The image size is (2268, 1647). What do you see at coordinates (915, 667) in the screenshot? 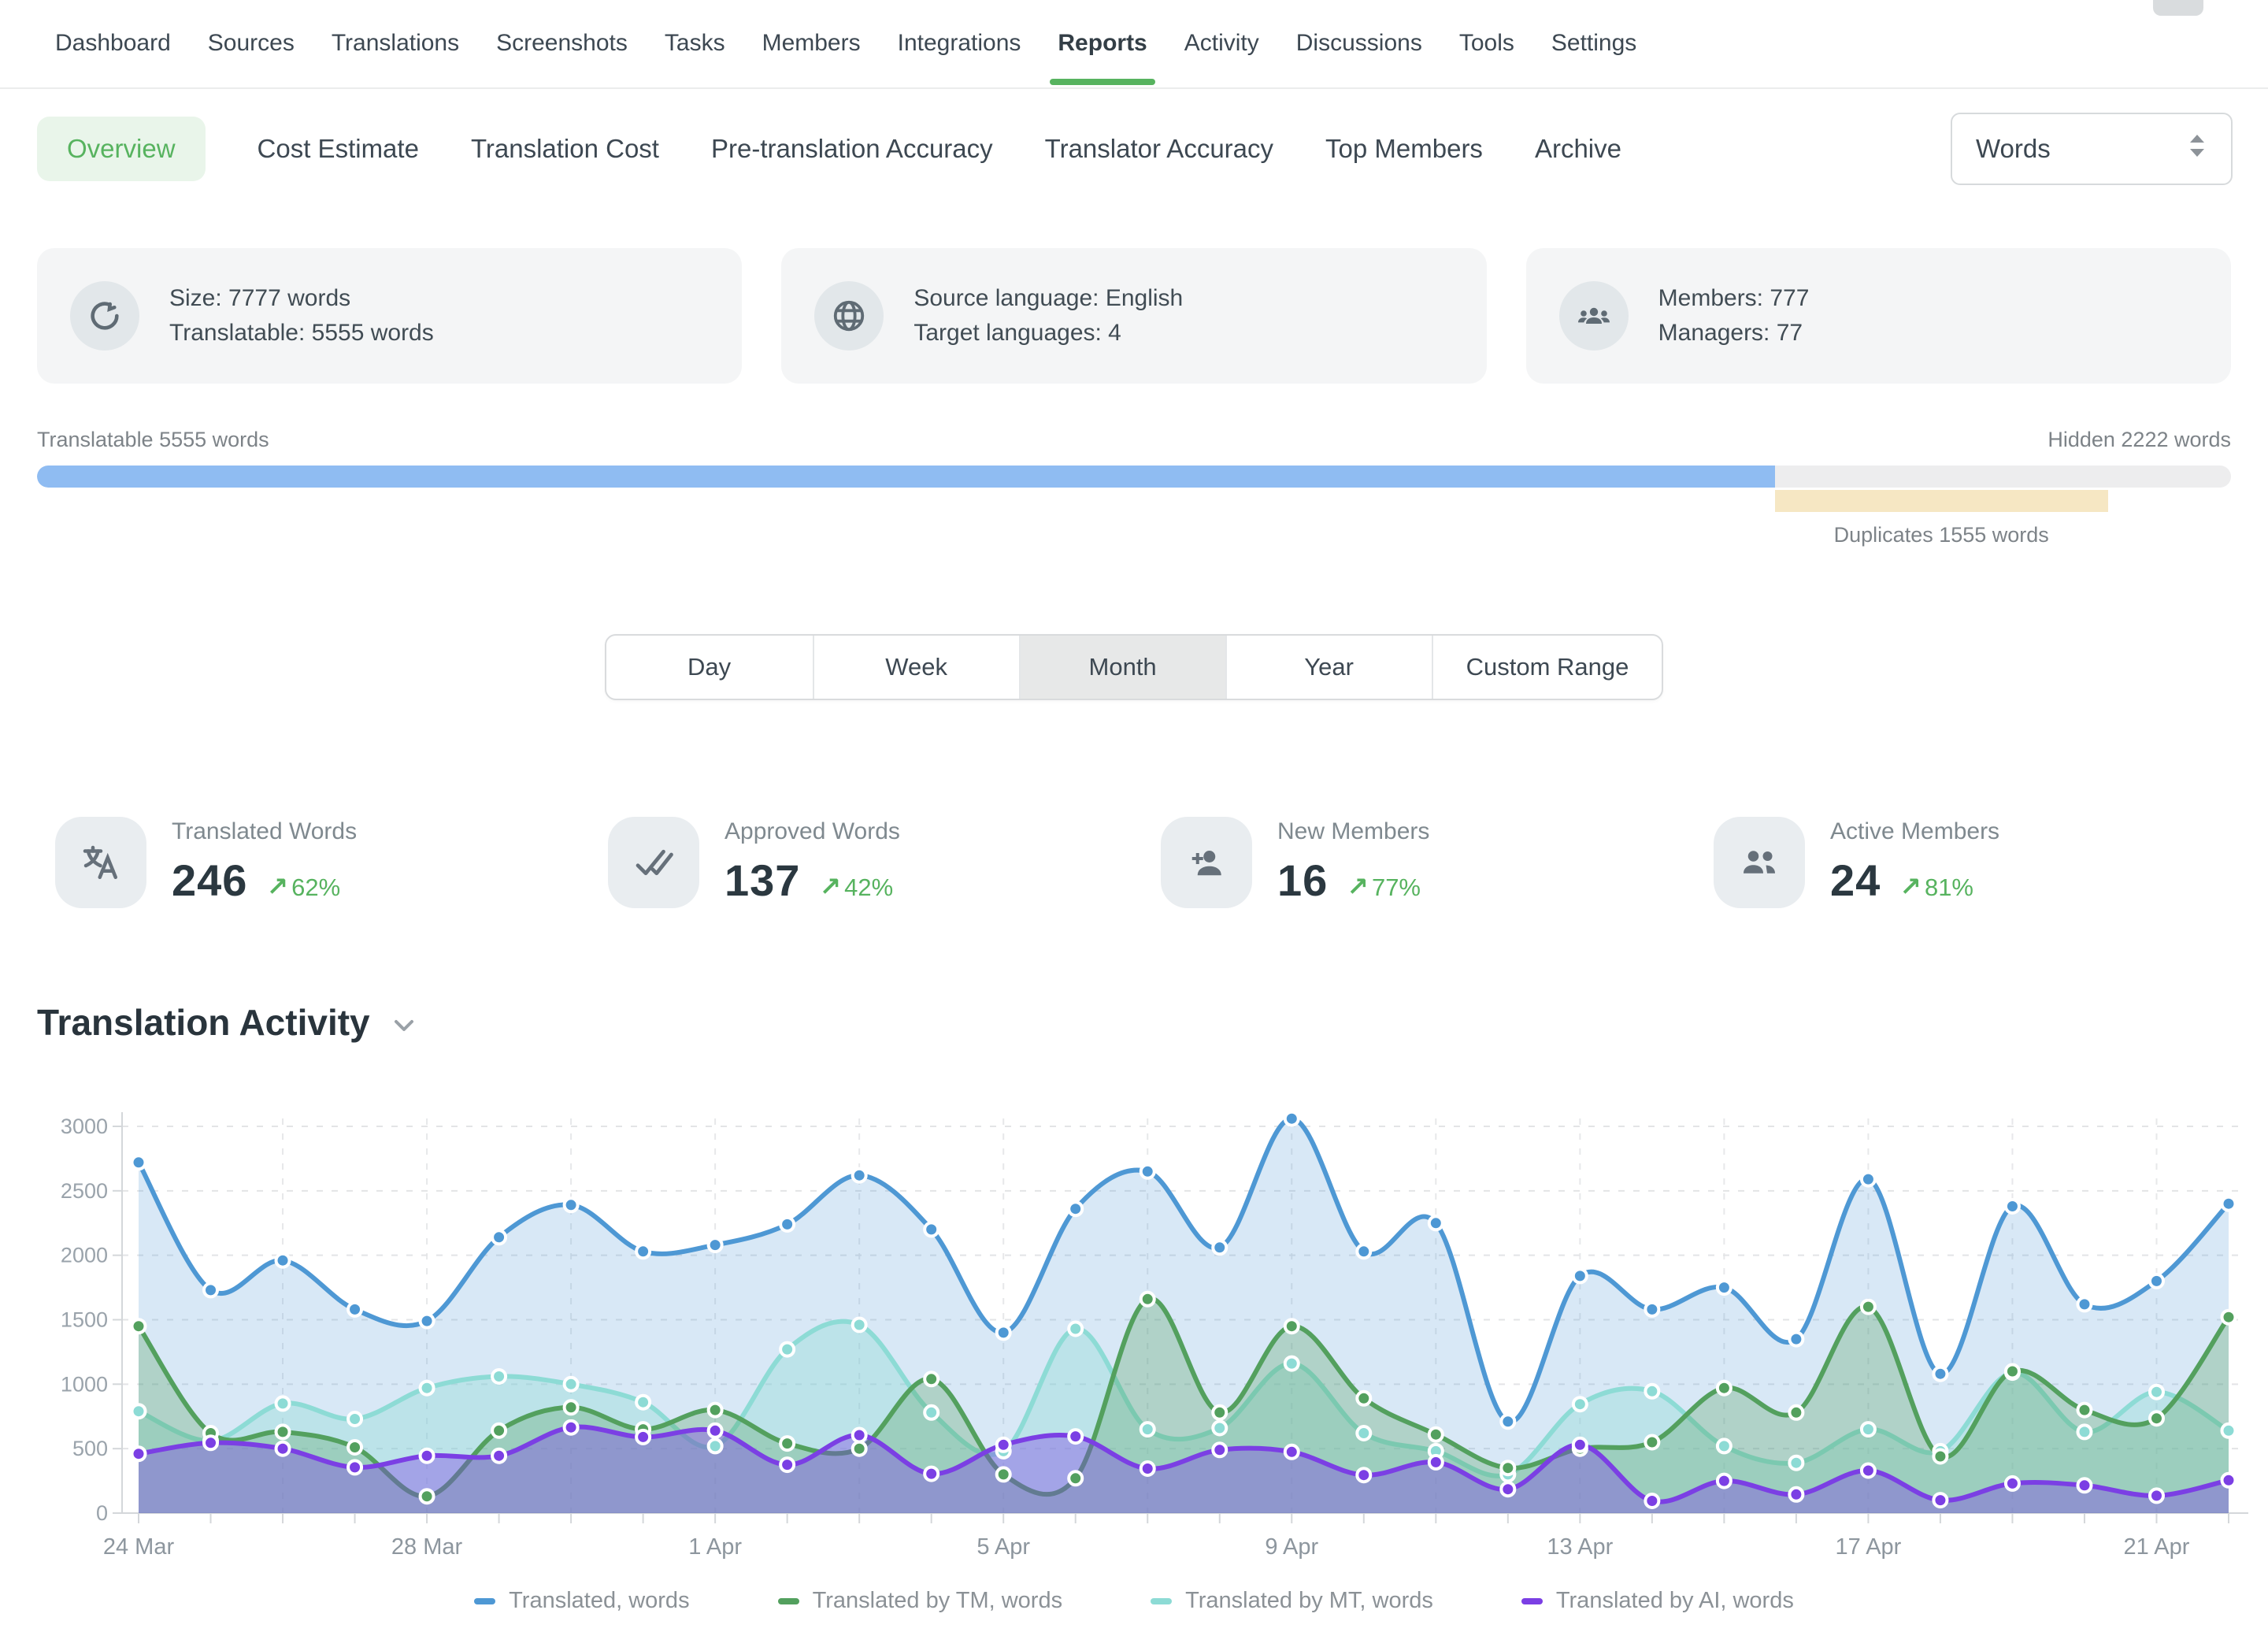
I see `tab-week: Week` at bounding box center [915, 667].